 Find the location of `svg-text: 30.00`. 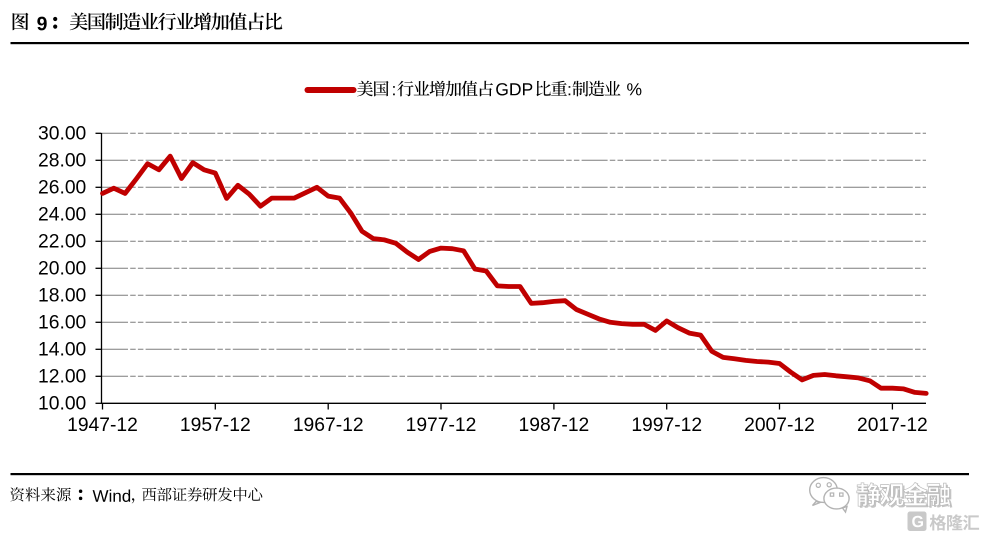

svg-text: 30.00 is located at coordinates (62, 134).